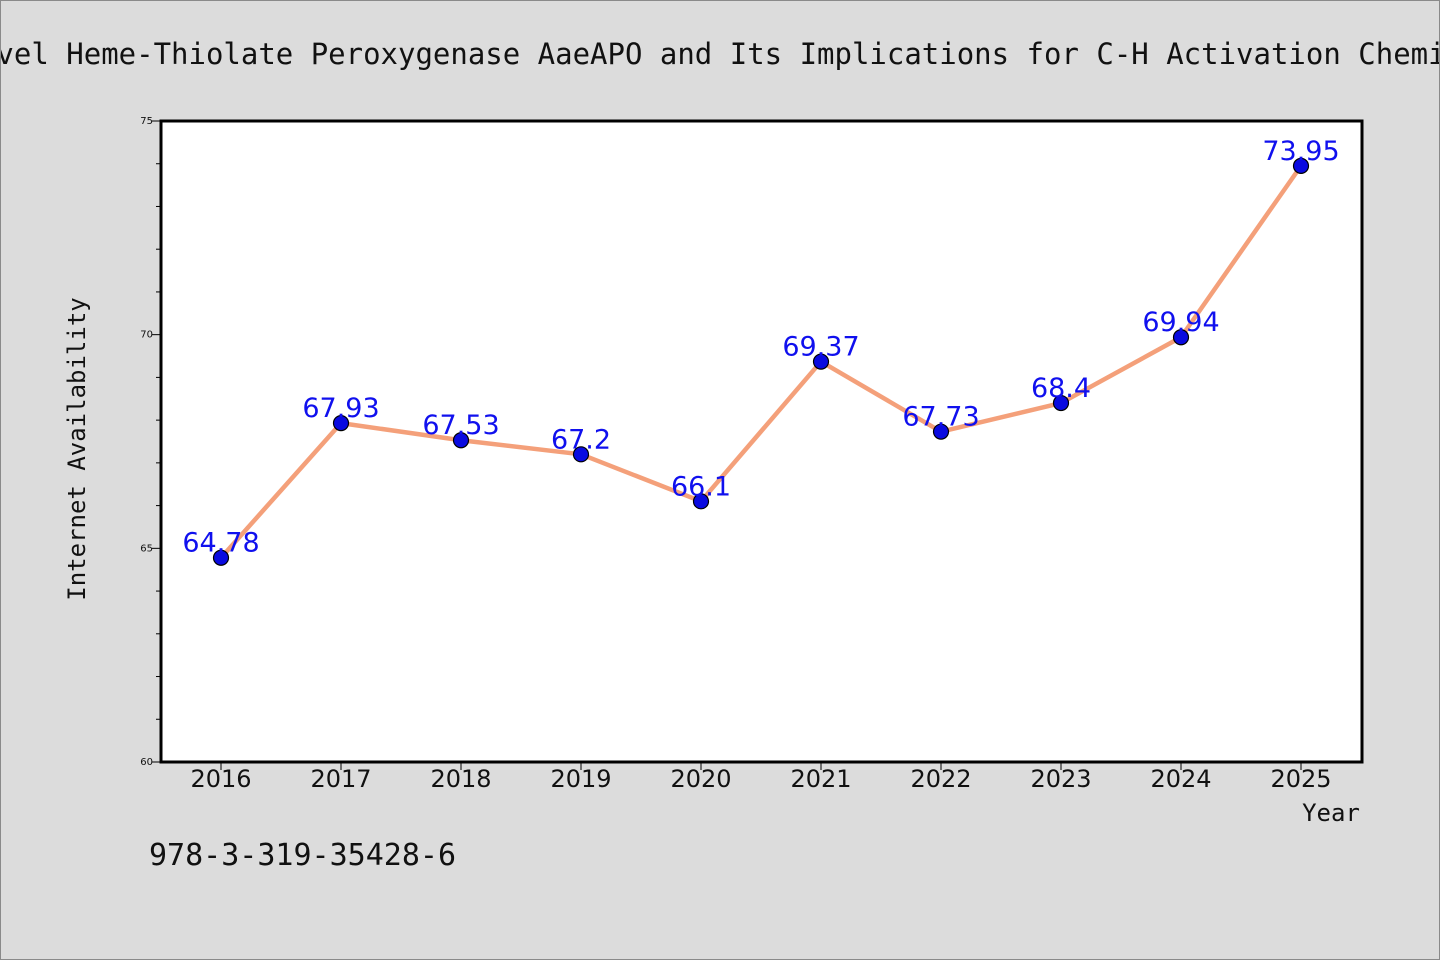  What do you see at coordinates (1180, 322) in the screenshot?
I see `data-label: 69.94` at bounding box center [1180, 322].